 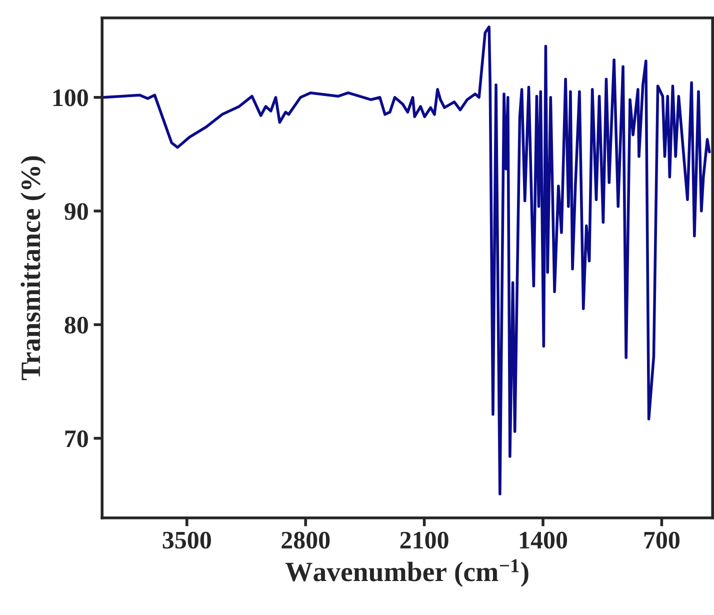 What do you see at coordinates (424, 540) in the screenshot?
I see `x-tick-label: 2100` at bounding box center [424, 540].